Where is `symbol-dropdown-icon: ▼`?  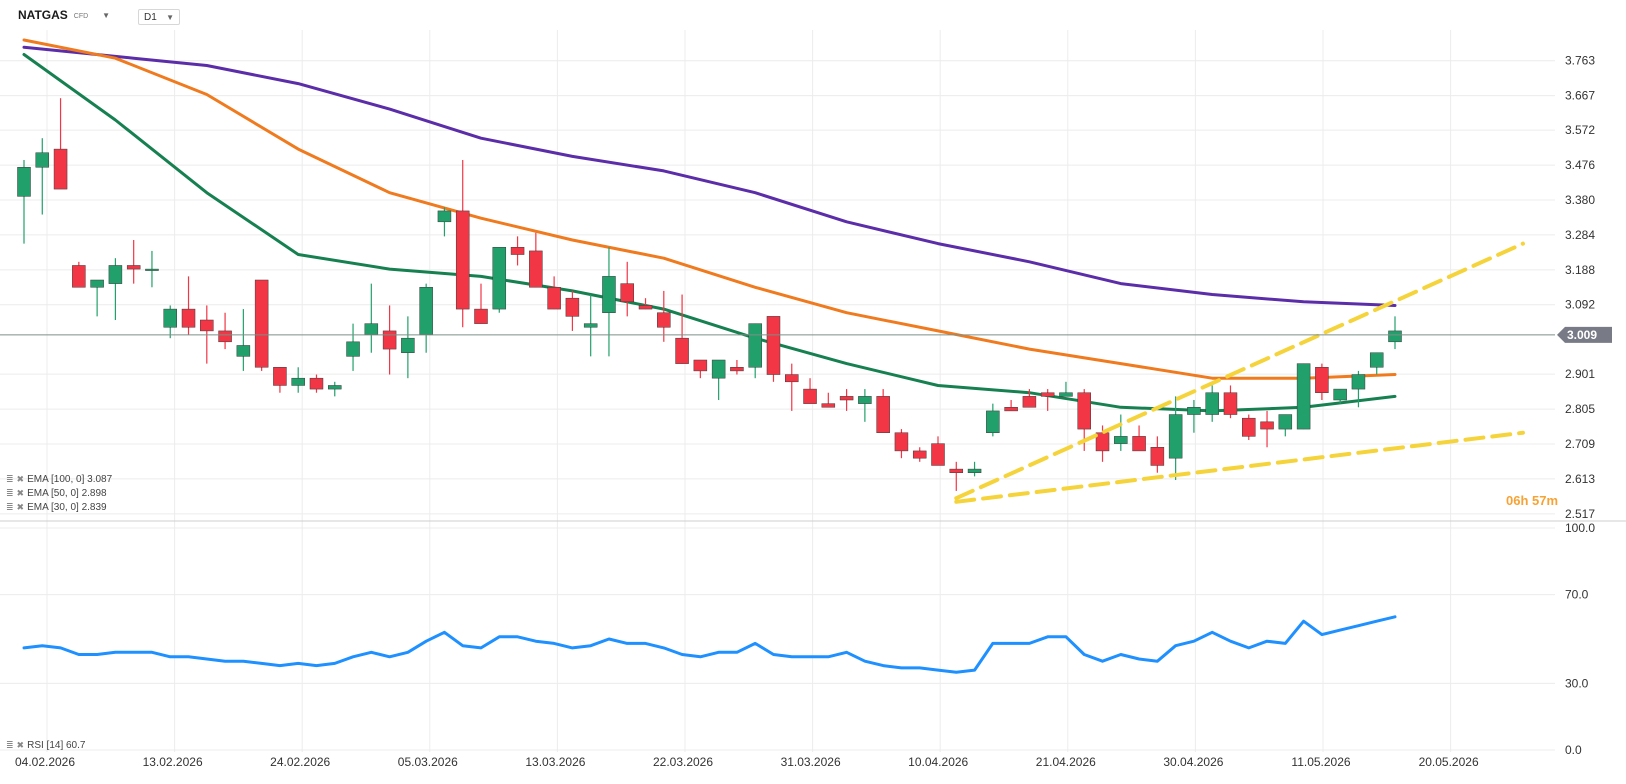
symbol-dropdown-icon: ▼ is located at coordinates (106, 15).